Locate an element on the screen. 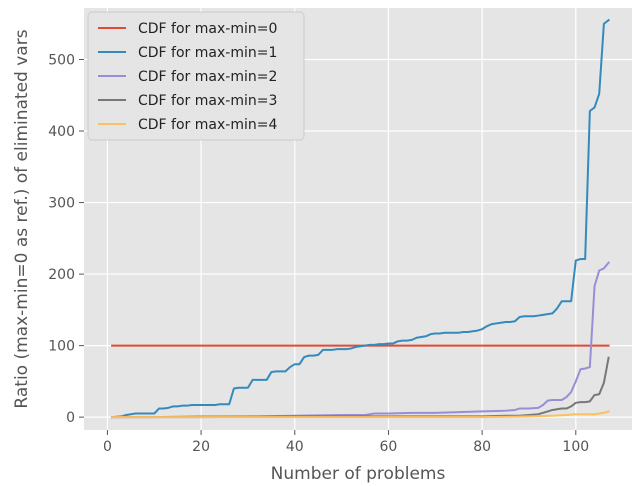 The image size is (638, 486). y-tick-label: 100 is located at coordinates (61, 347).